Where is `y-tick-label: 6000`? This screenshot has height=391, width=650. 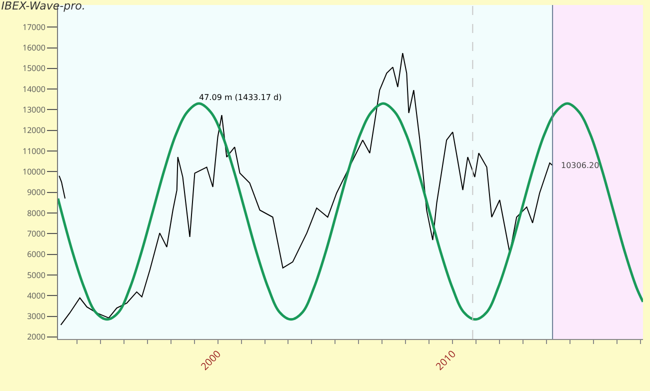
y-tick-label: 6000 is located at coordinates (36, 254).